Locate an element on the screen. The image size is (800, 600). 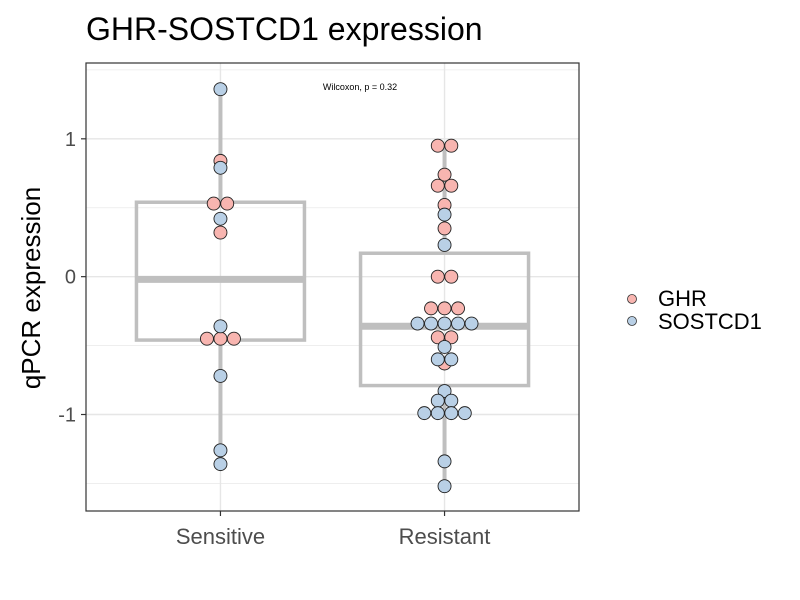
x-tick-label: Sensitive is located at coordinates (220, 536).